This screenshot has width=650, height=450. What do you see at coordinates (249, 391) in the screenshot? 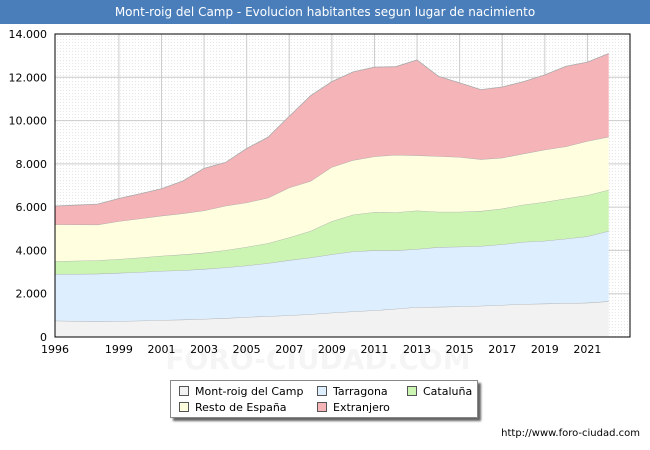
I see `legend-label: Mont-roig del Camp` at bounding box center [249, 391].